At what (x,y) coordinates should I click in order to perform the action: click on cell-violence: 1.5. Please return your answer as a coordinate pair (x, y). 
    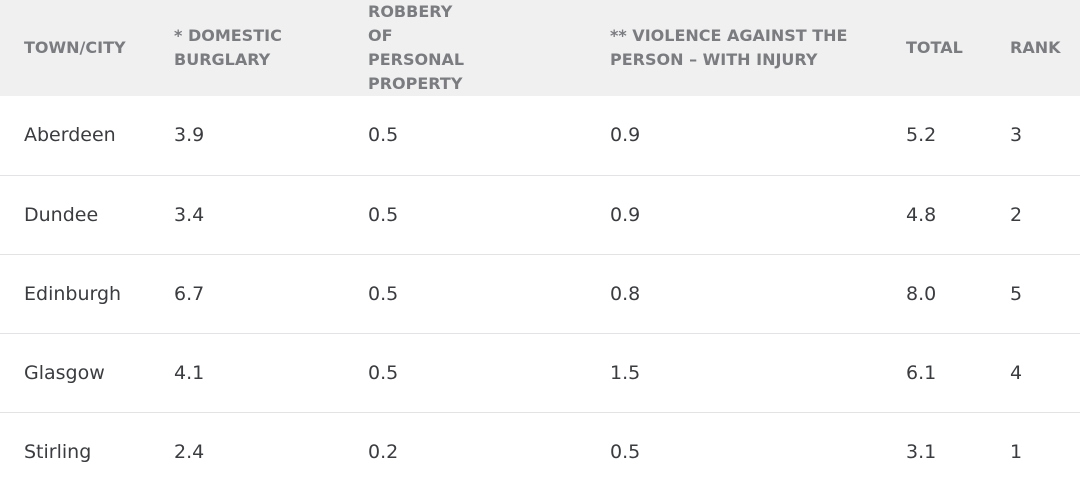
    Looking at the image, I should click on (625, 372).